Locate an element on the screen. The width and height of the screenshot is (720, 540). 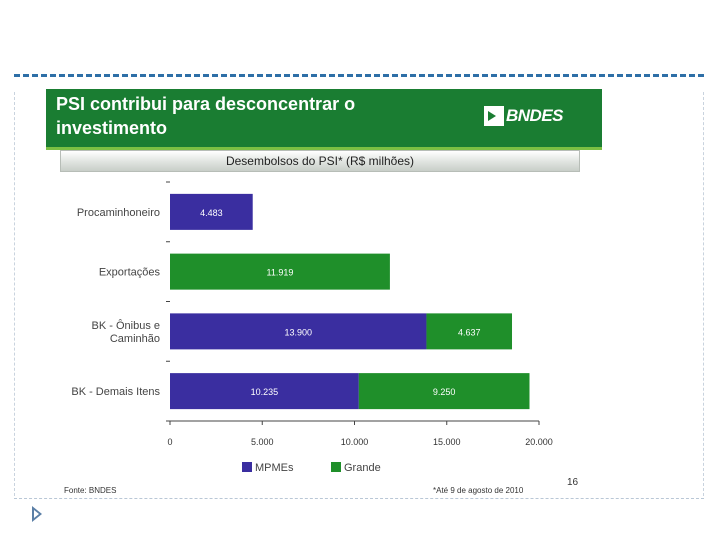
bar-value-label: 11.919 is located at coordinates (280, 273).